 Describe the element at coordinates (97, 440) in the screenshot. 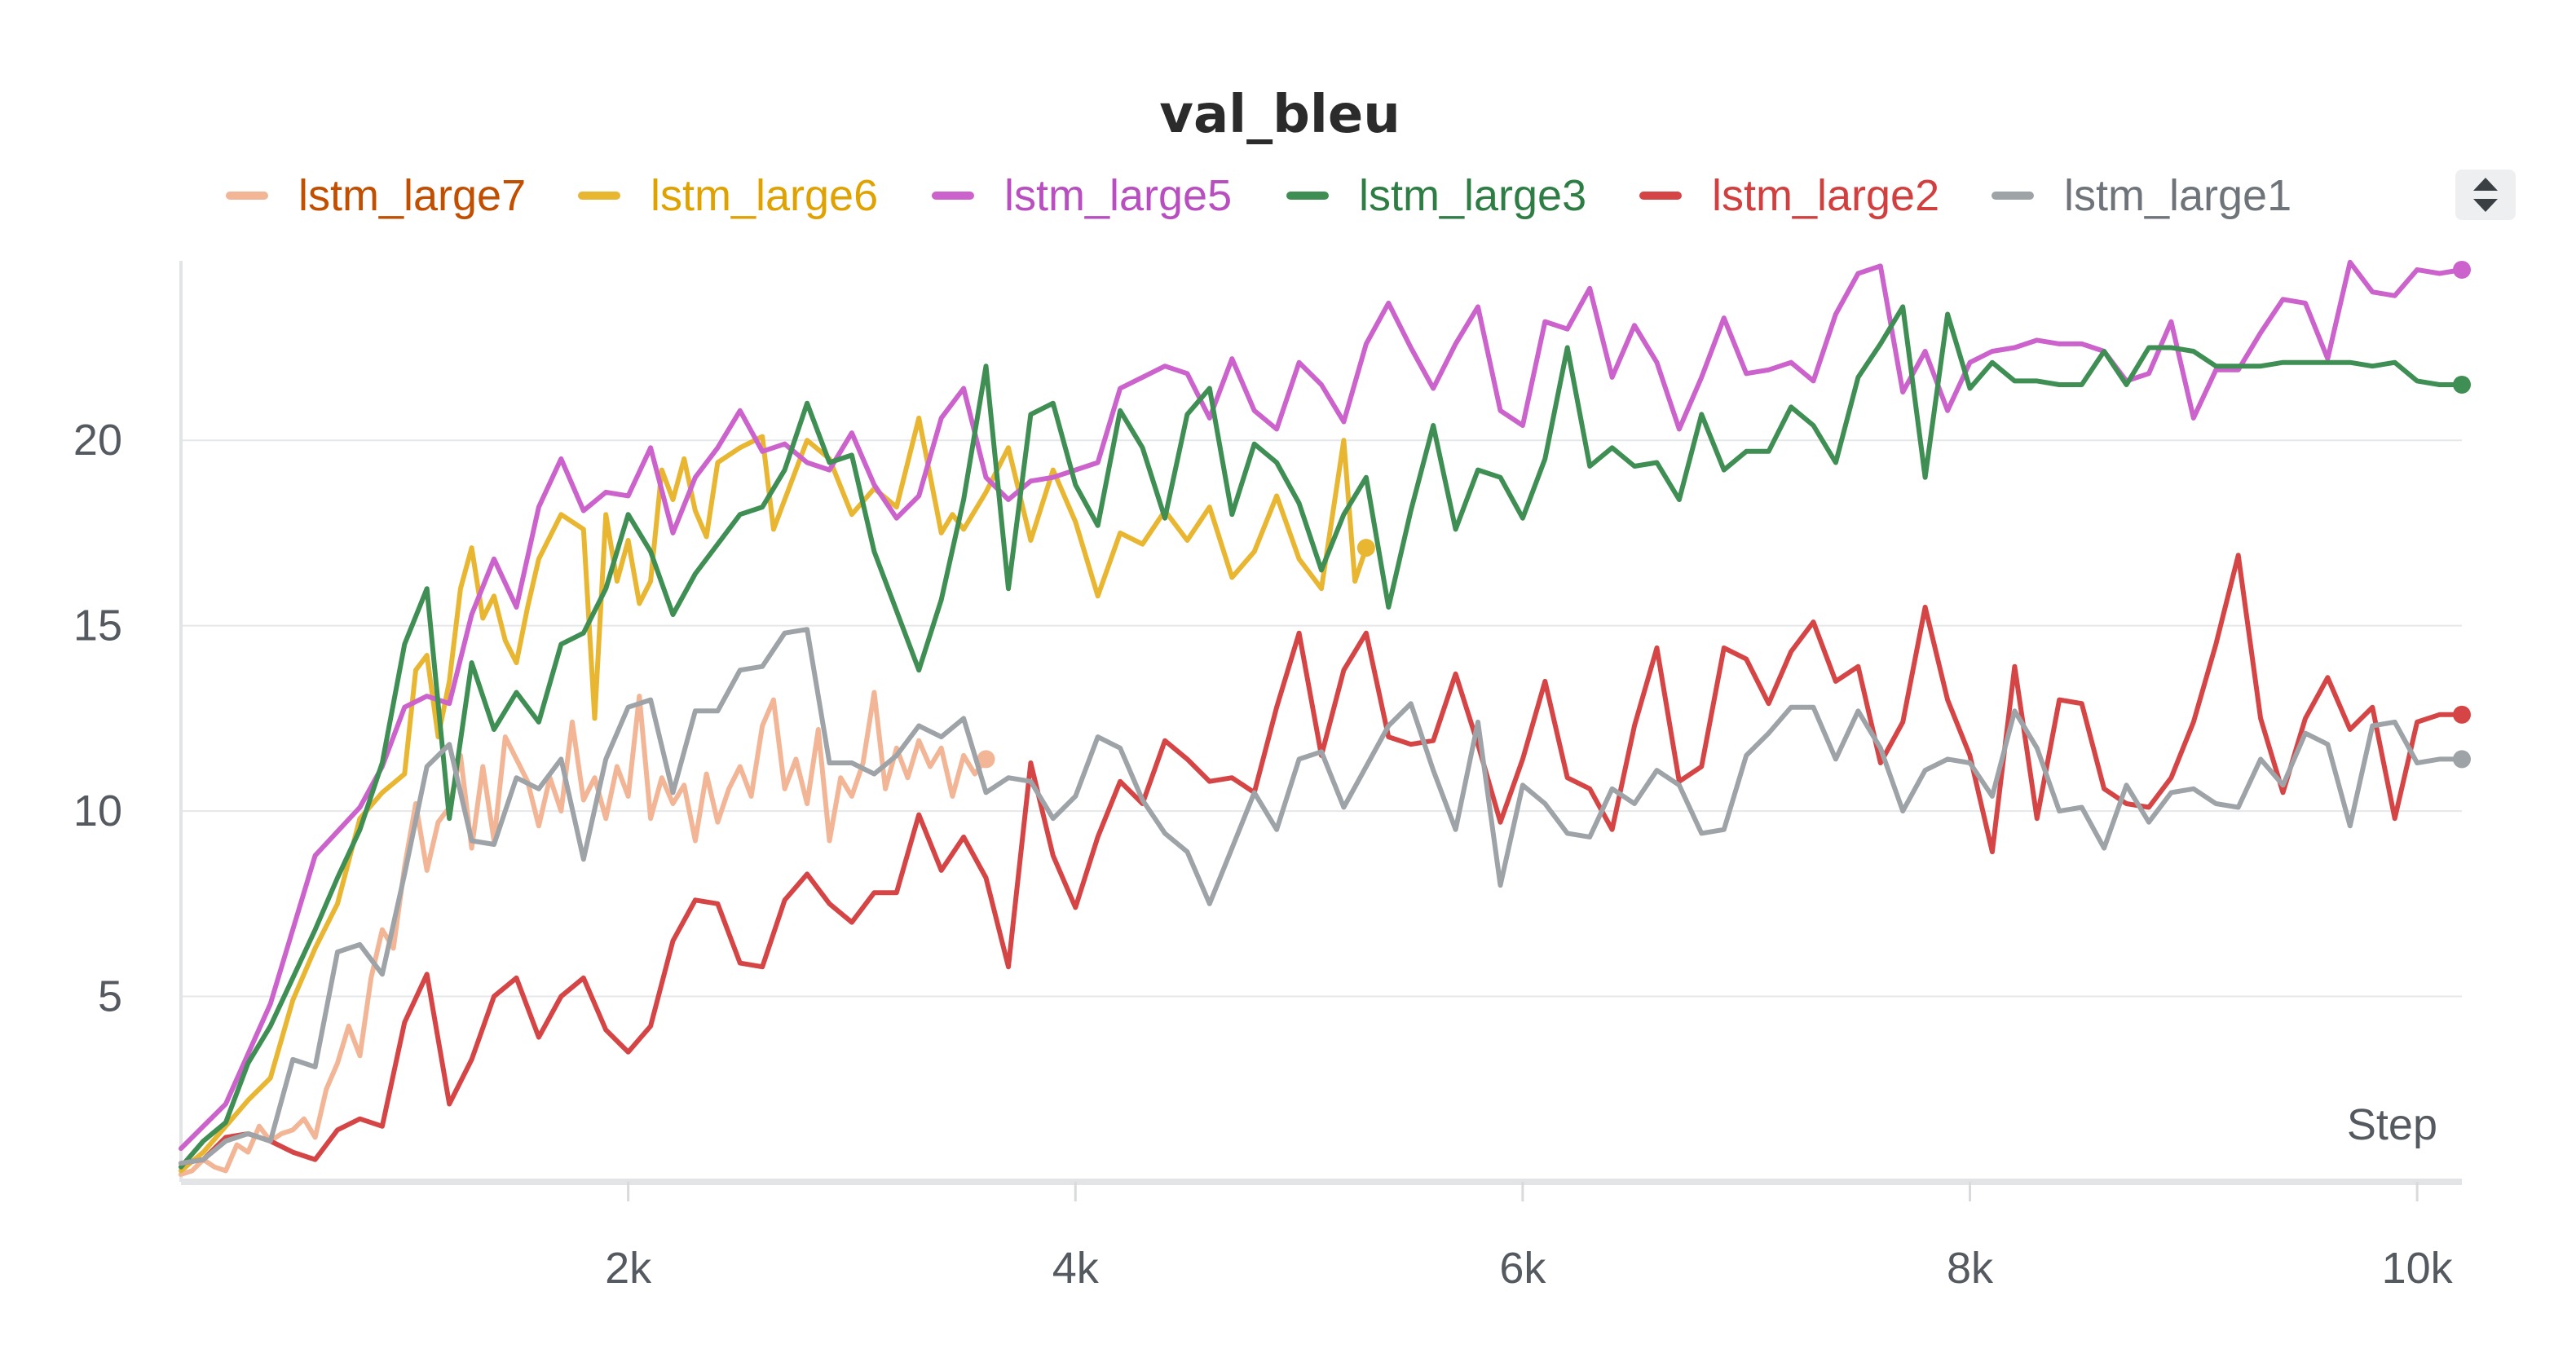

I see `y-tick-label: 20` at that location.